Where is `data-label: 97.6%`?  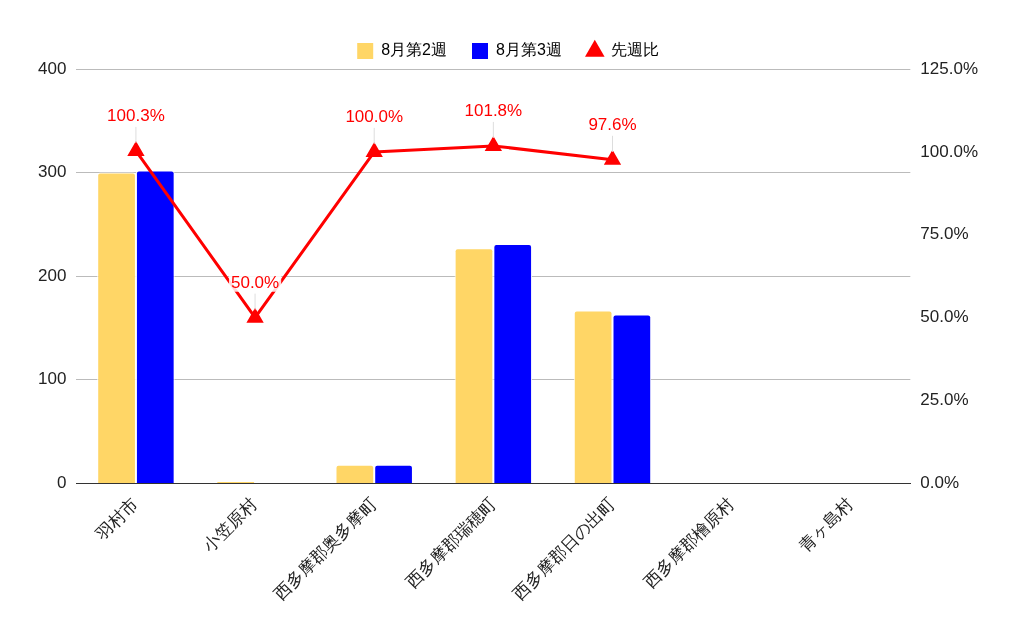
data-label: 97.6% is located at coordinates (612, 125).